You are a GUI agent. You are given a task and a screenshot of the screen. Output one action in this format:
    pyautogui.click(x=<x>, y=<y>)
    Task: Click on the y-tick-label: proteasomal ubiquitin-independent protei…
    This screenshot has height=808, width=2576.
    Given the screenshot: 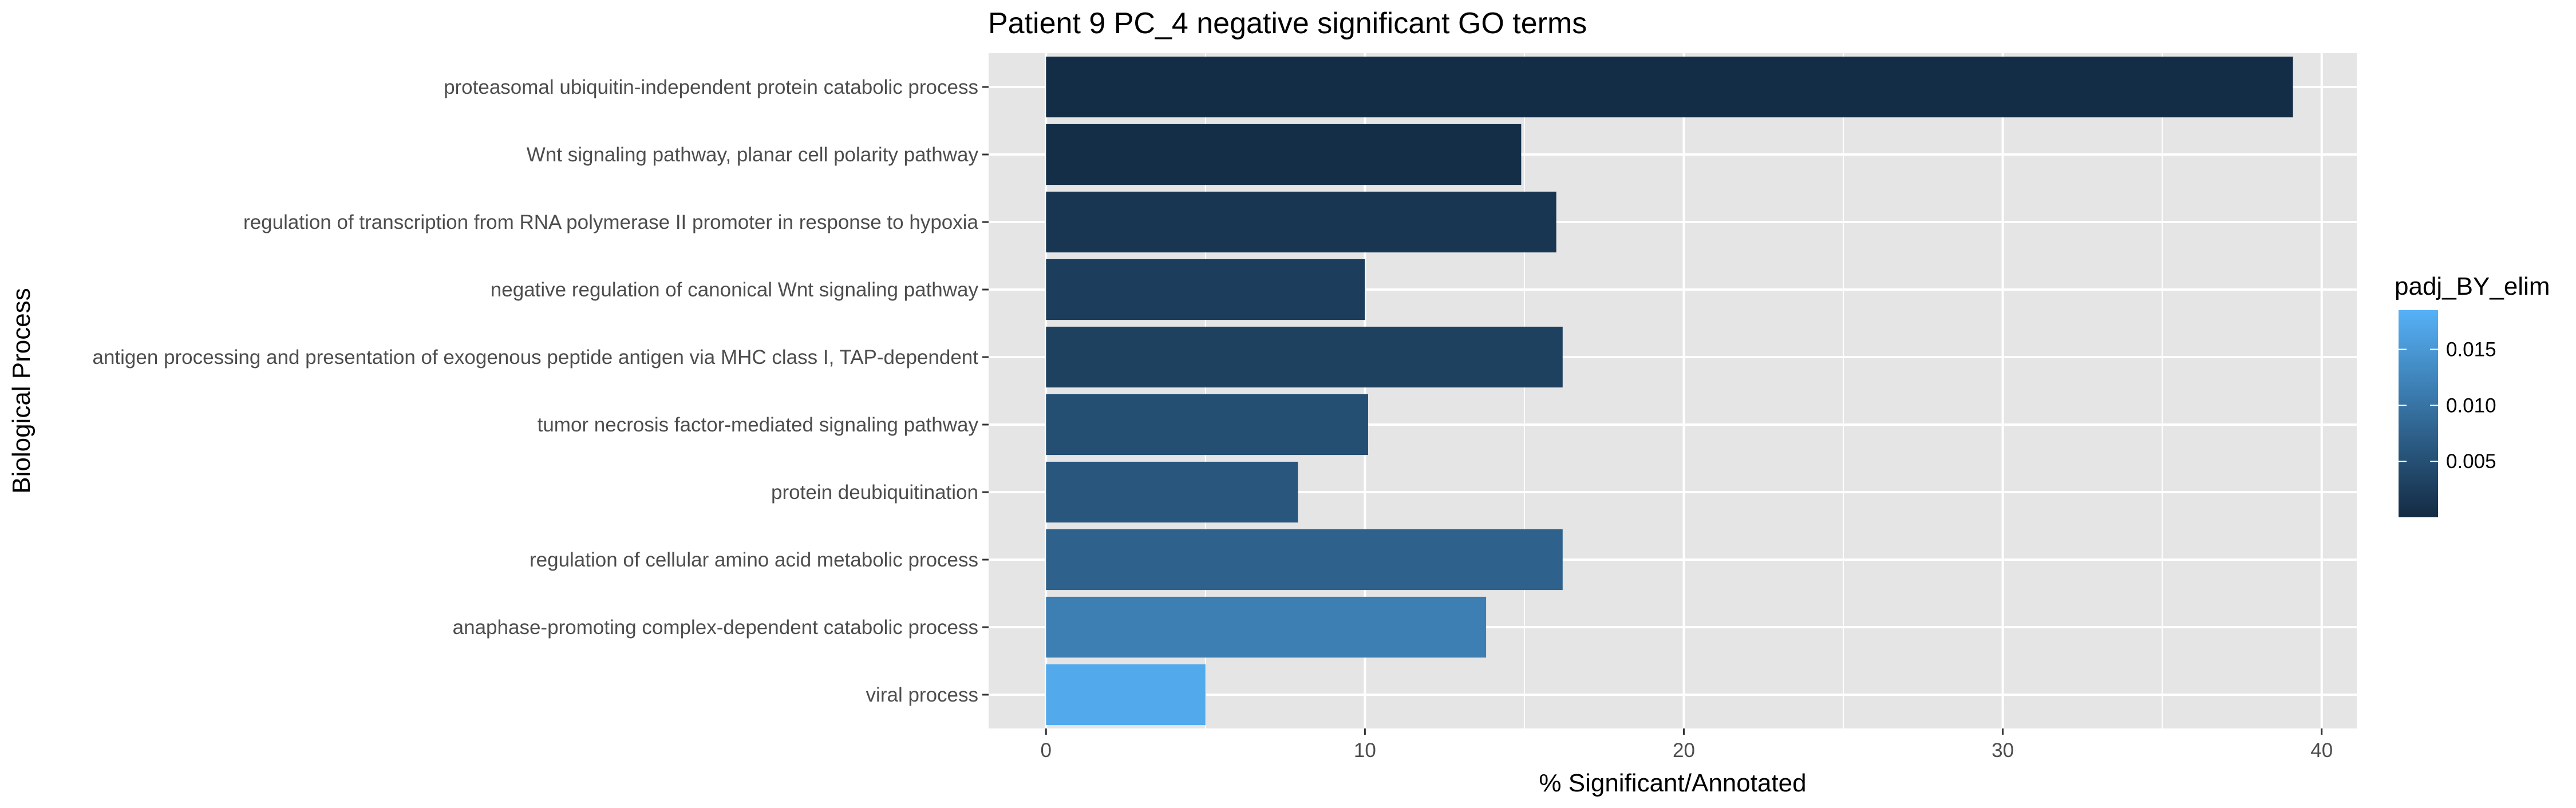 What is the action you would take?
    pyautogui.click(x=711, y=87)
    